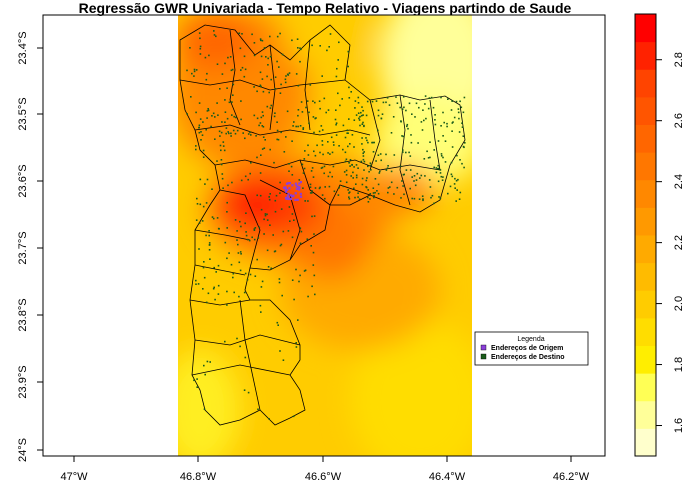 This screenshot has height=500, width=700. Describe the element at coordinates (679, 364) in the screenshot. I see `colorbar-tick-label: 1.8` at that location.